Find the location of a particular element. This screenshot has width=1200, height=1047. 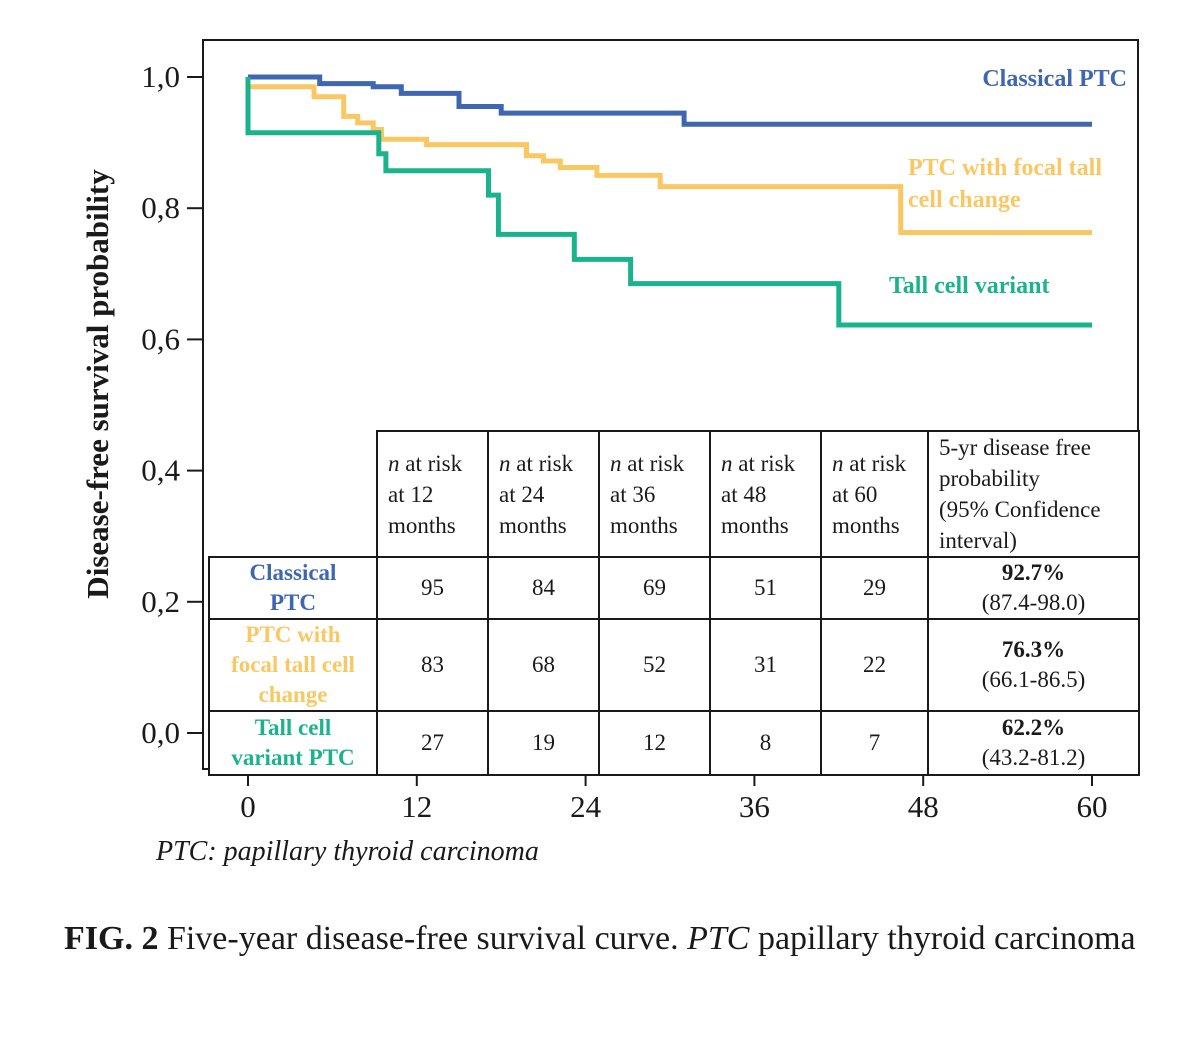

caption-text-2: papillary thyroid carcinoma is located at coordinates (942, 938).